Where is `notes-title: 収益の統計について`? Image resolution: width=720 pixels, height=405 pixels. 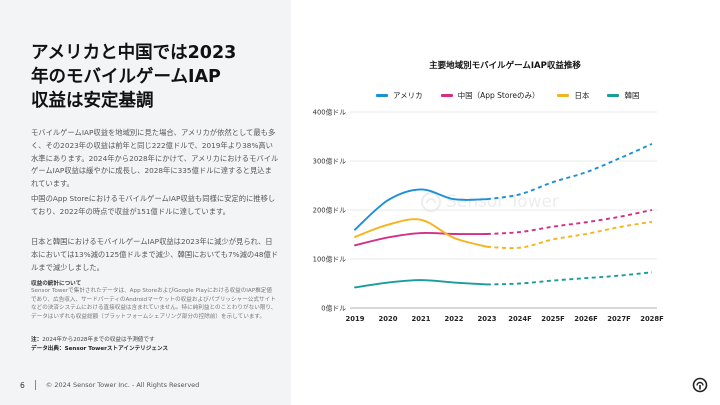
notes-title: 収益の統計について is located at coordinates (56, 284).